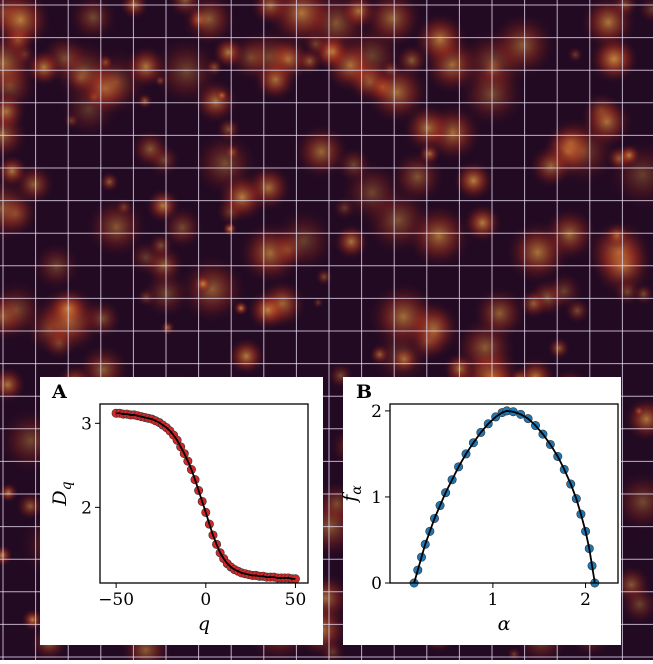 Image resolution: width=653 pixels, height=664 pixels. What do you see at coordinates (116, 600) in the screenshot?
I see `x-tick-label: −50` at bounding box center [116, 600].